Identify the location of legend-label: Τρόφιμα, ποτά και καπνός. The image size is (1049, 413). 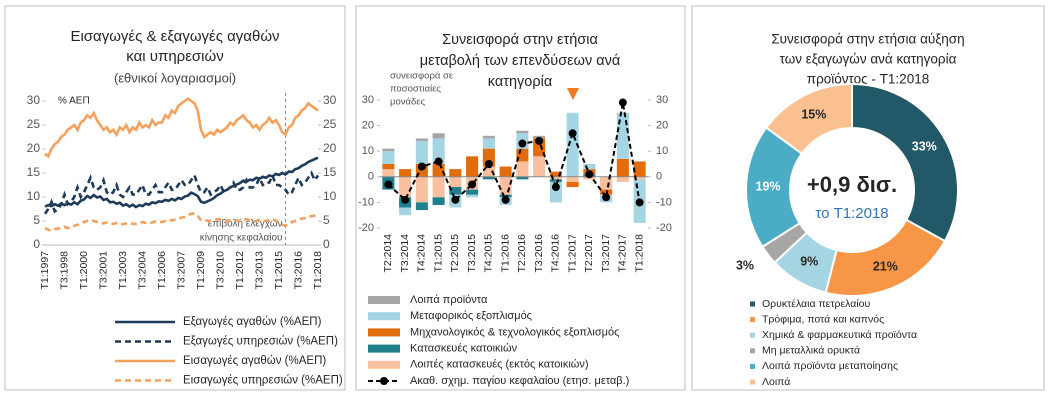
(823, 319).